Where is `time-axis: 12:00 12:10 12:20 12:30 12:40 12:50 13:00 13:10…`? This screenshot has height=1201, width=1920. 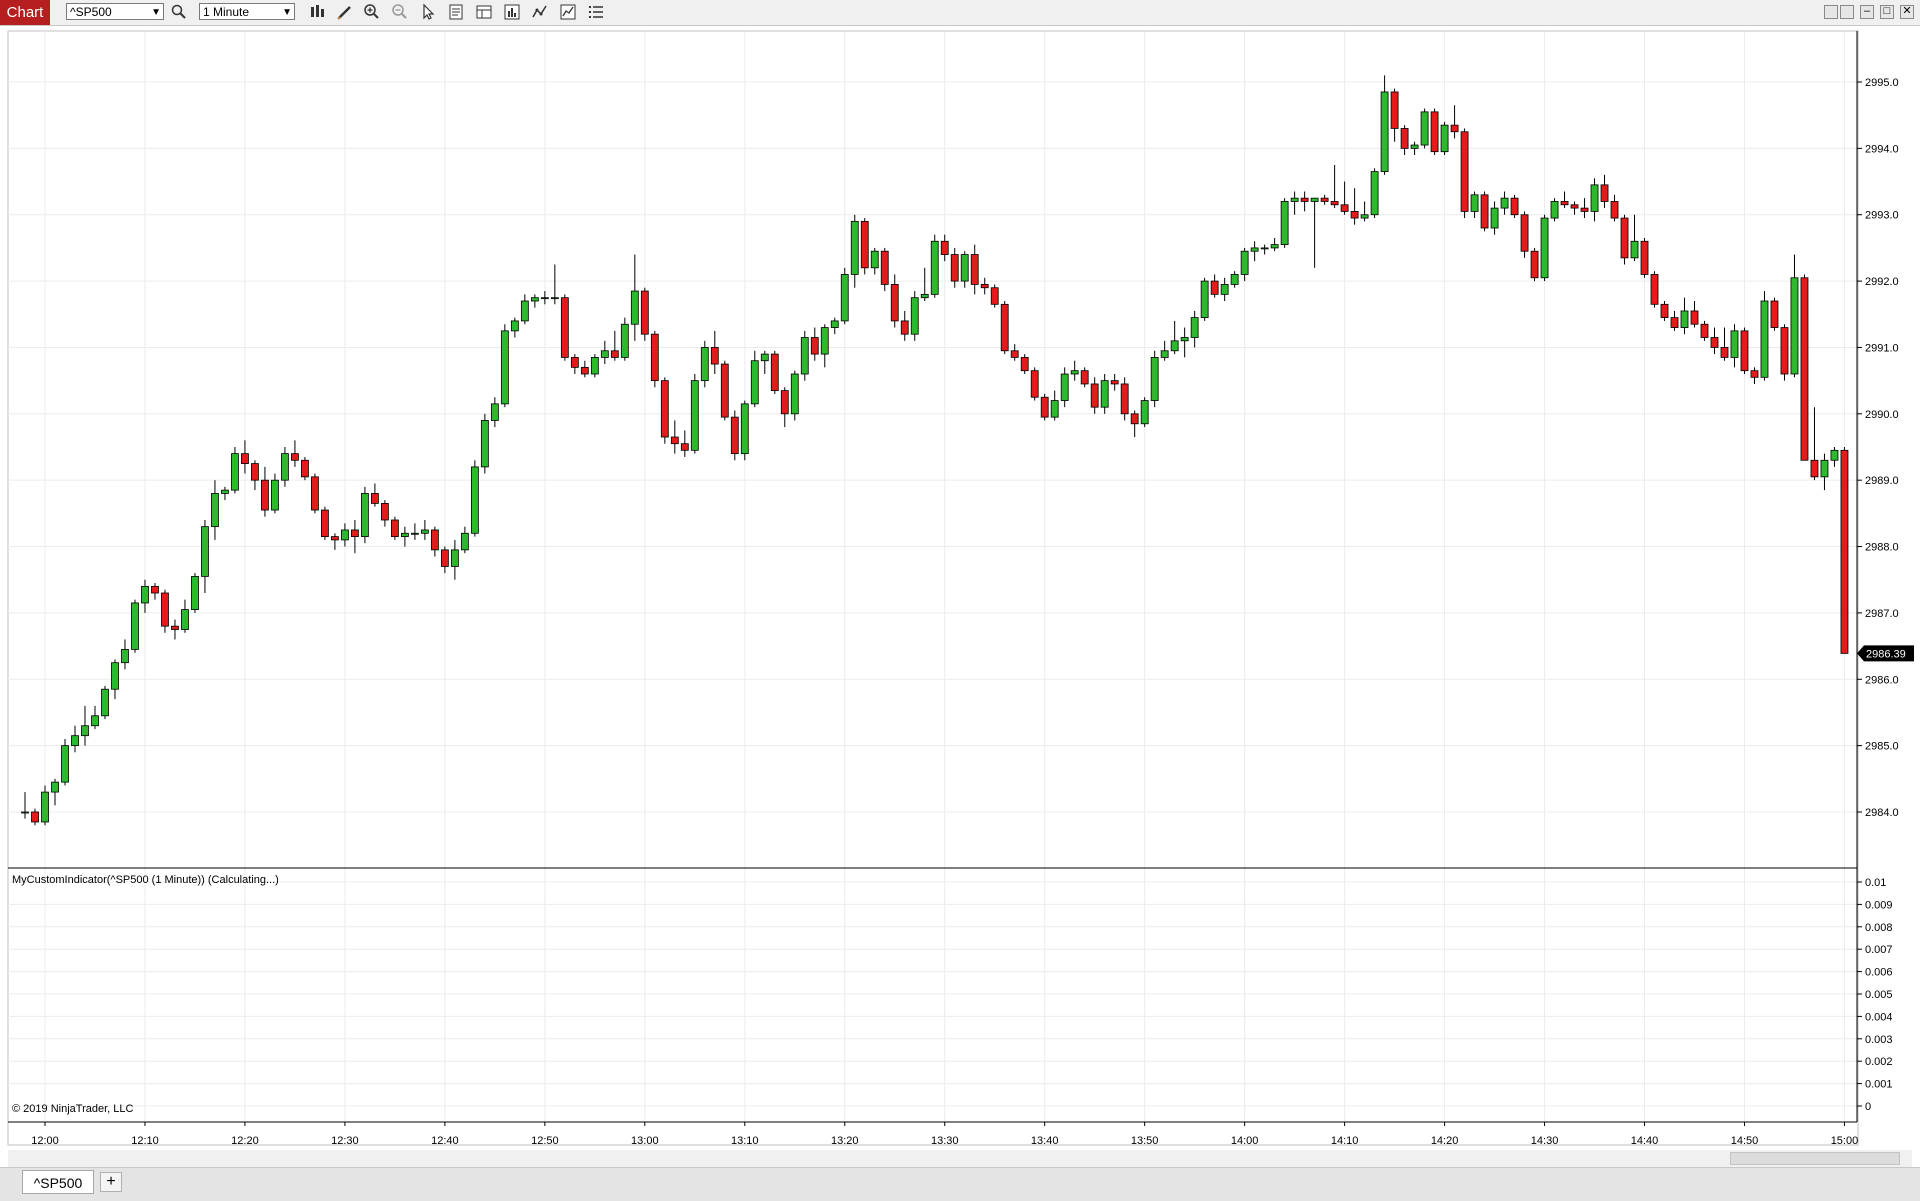 time-axis: 12:00 12:10 12:20 12:30 12:40 12:50 13:00 13:10… is located at coordinates (944, 1134).